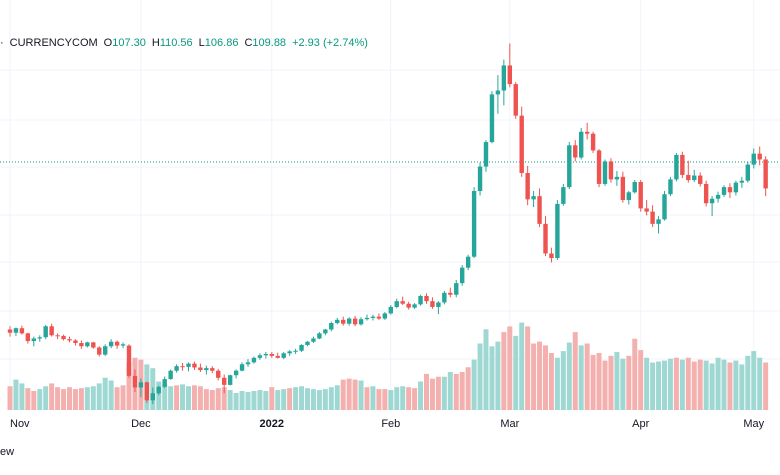  What do you see at coordinates (390, 424) in the screenshot?
I see `x-tick-label: Feb` at bounding box center [390, 424].